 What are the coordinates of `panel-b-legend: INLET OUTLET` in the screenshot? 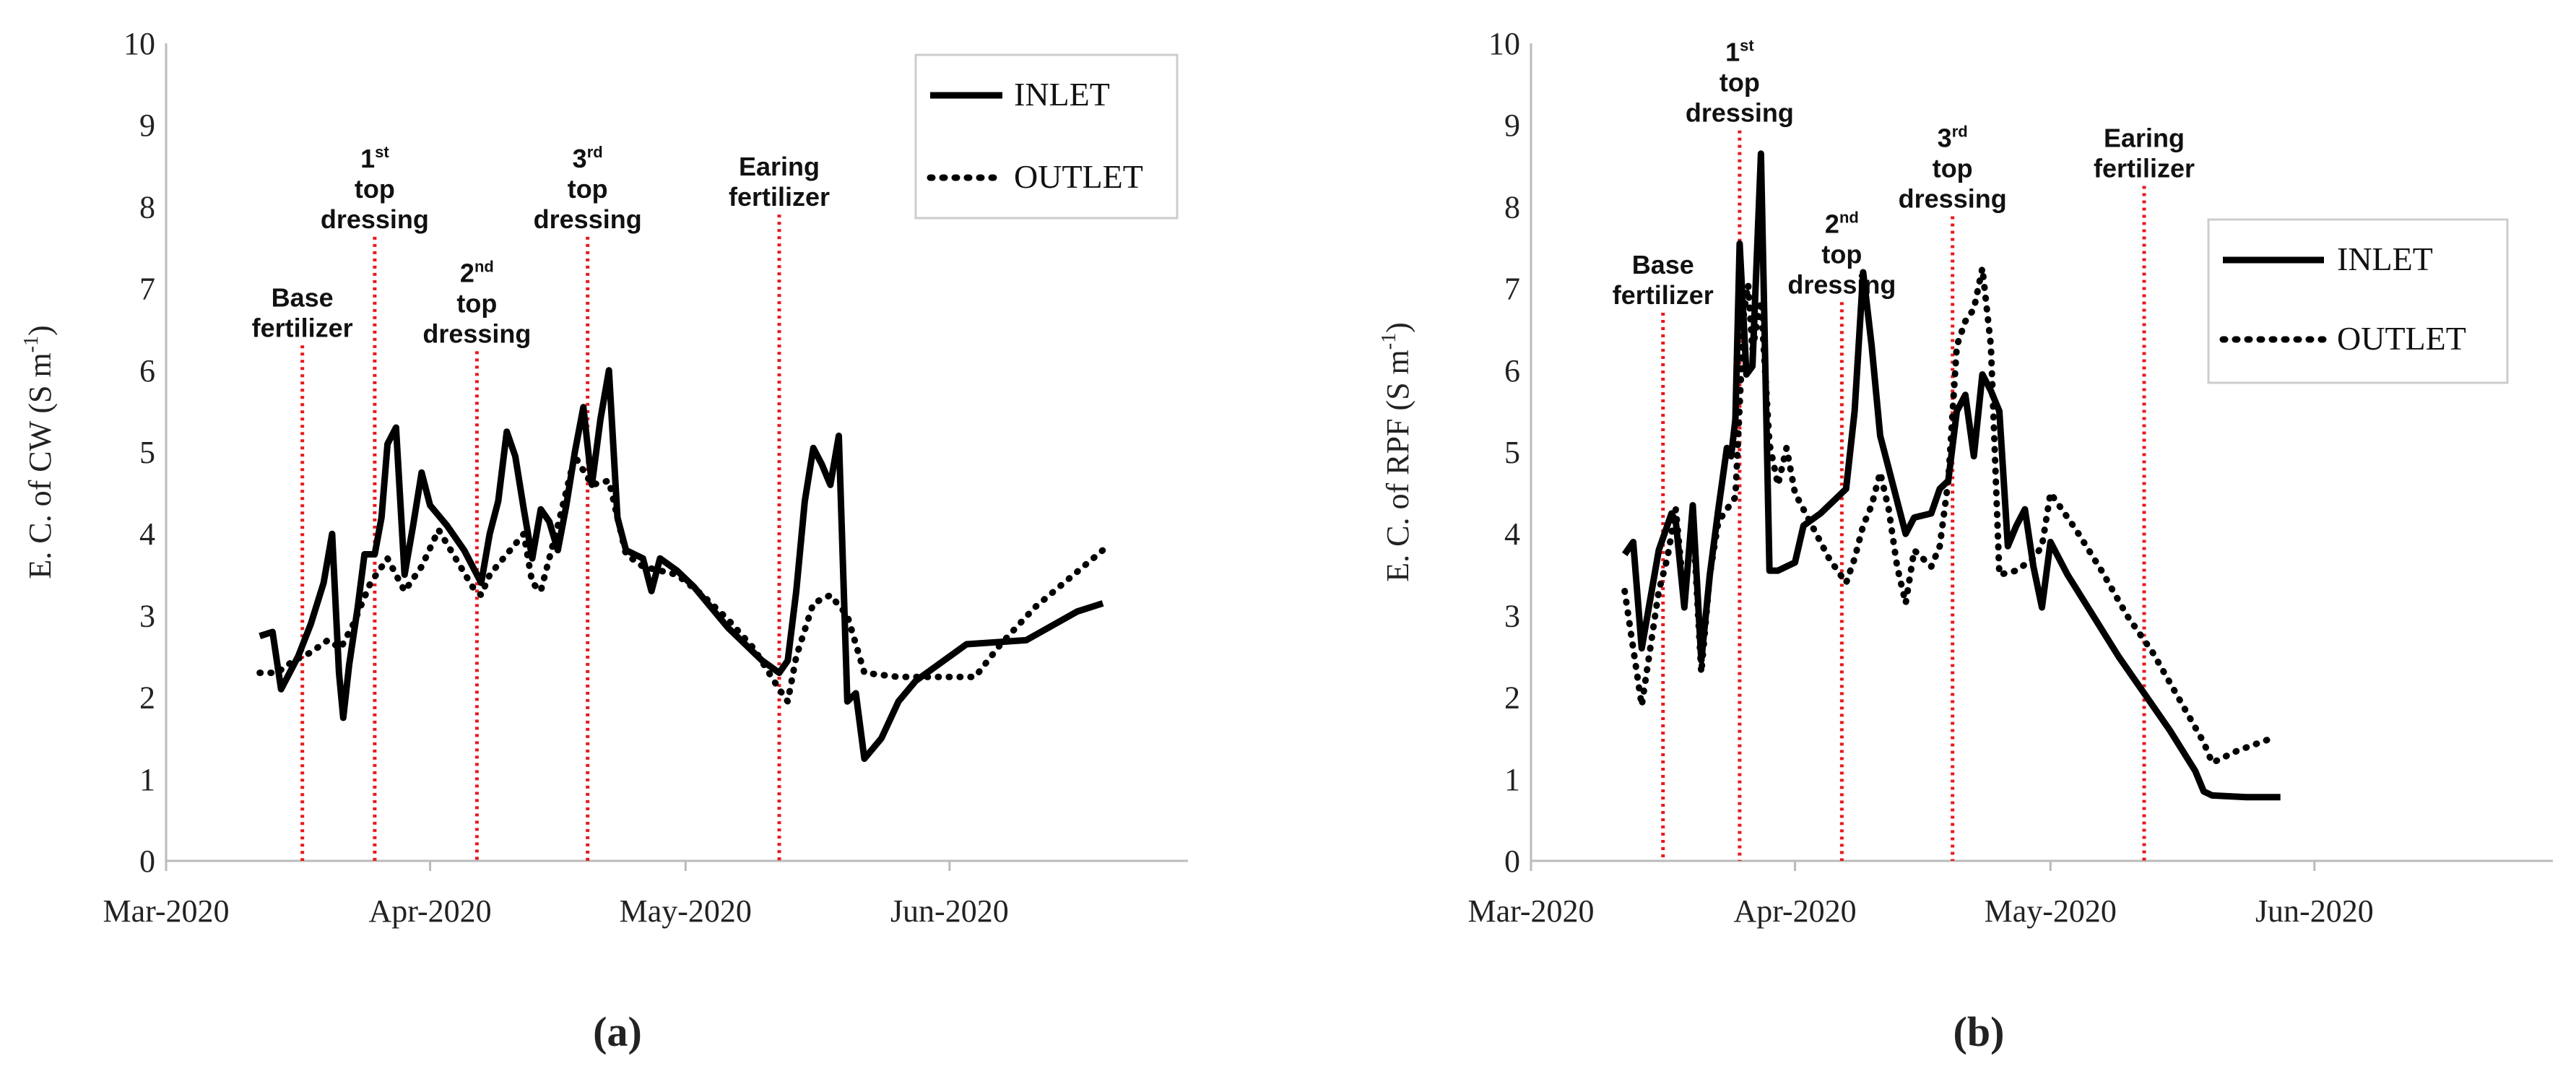 It's located at (2358, 301).